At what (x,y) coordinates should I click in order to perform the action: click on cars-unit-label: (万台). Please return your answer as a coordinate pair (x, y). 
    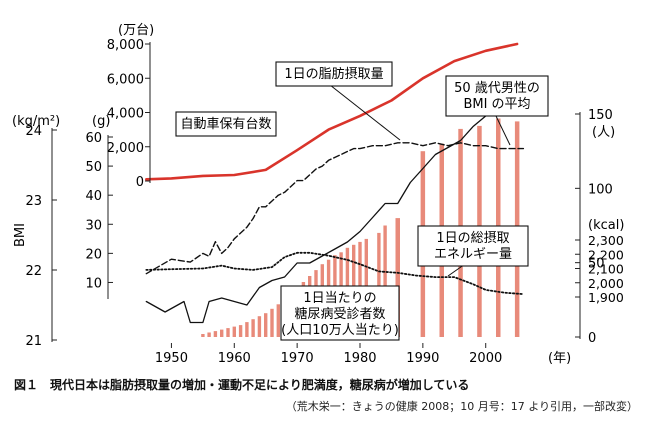
    Looking at the image, I should click on (136, 30).